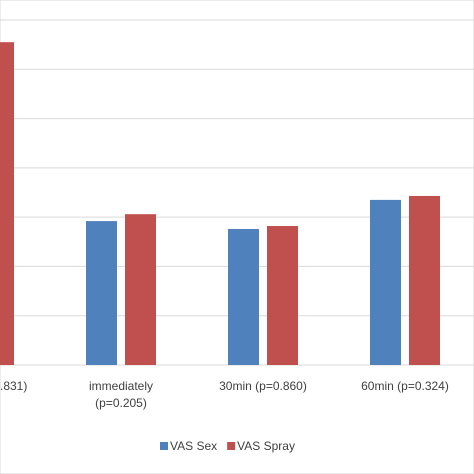 This screenshot has height=474, width=474. I want to click on x-tick-label: immediately (p=0.205), so click(121, 394).